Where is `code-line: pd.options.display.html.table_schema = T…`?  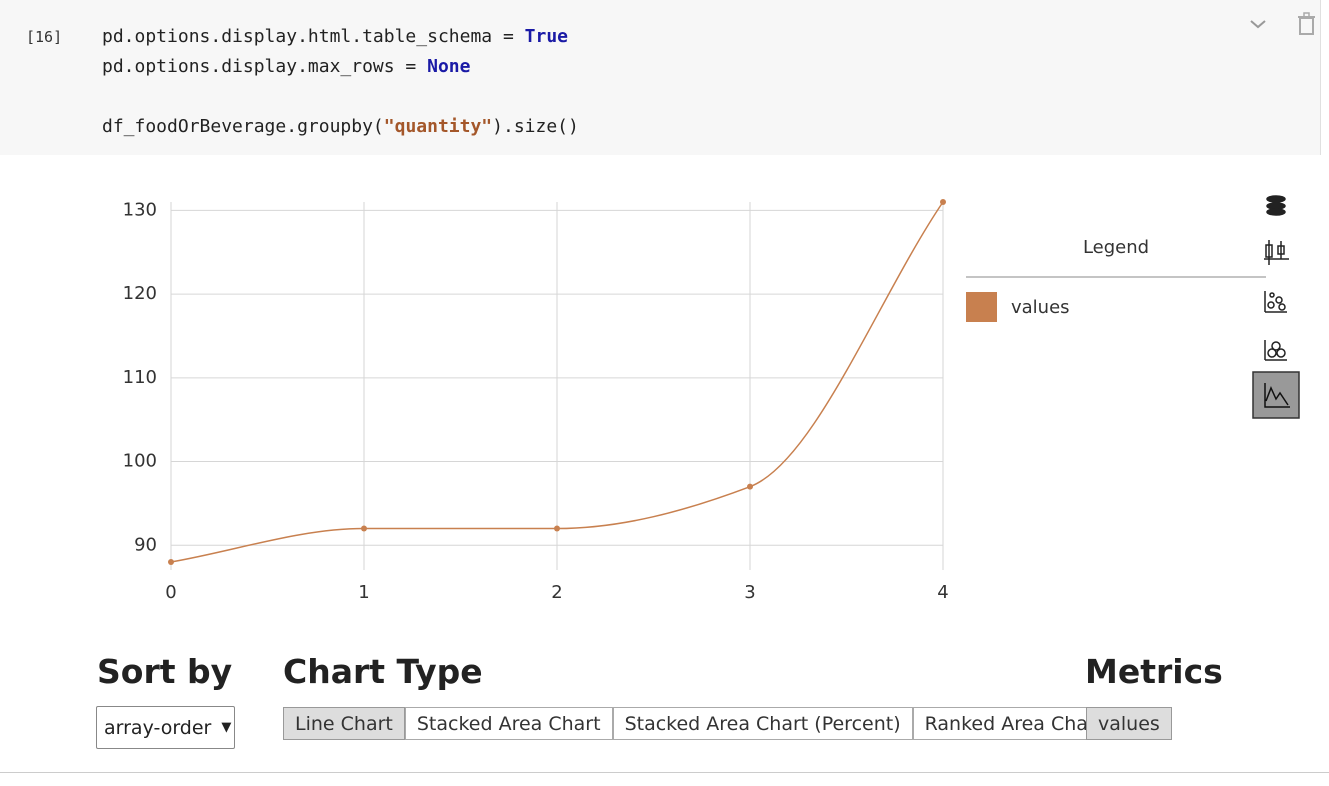 code-line: pd.options.display.html.table_schema = T… is located at coordinates (335, 36).